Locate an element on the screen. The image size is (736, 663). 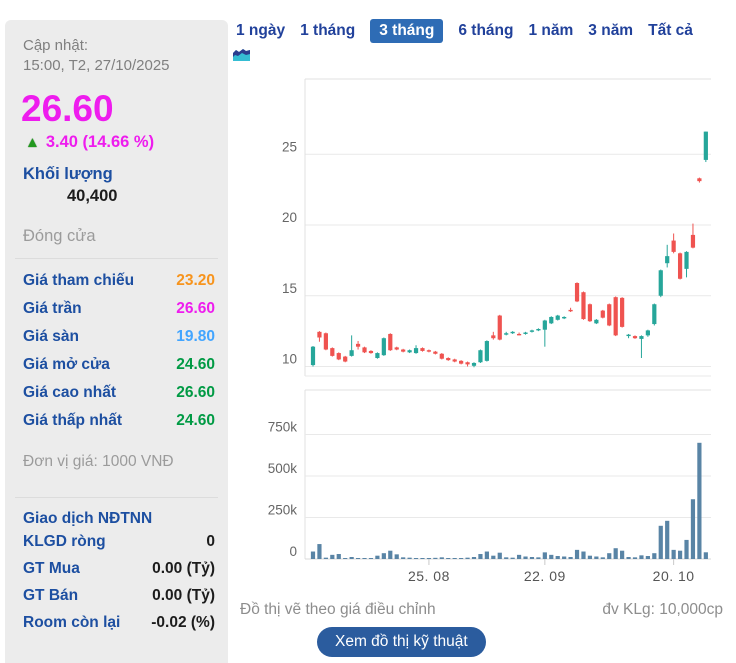
volume-label: Khối lượng is located at coordinates (68, 174).